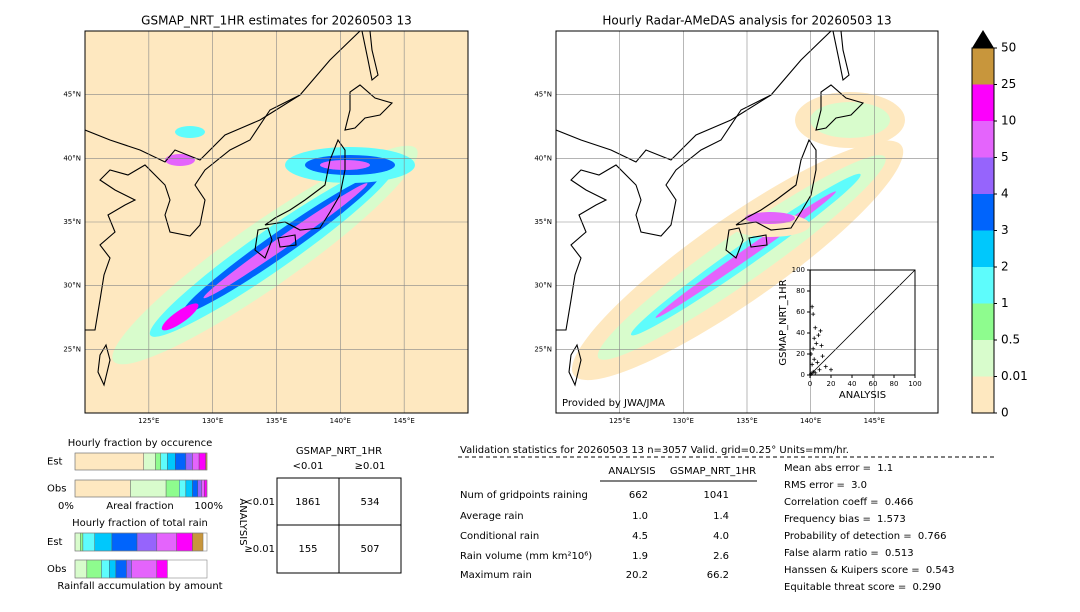  What do you see at coordinates (140, 523) in the screenshot?
I see `panel-title: Hourly fraction of total rain` at bounding box center [140, 523].